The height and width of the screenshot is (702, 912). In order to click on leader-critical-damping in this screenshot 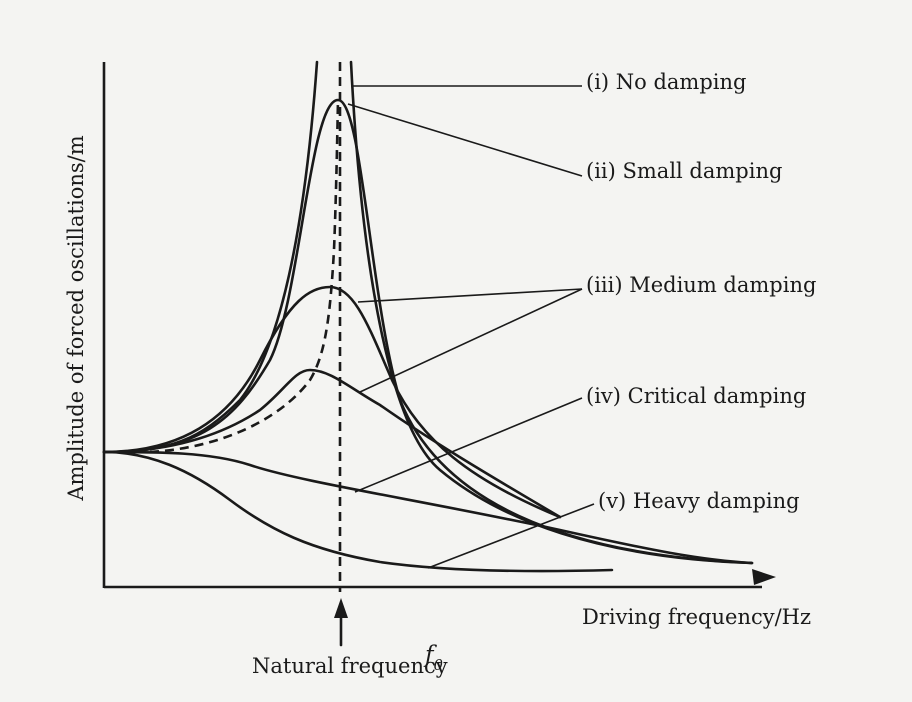, I will do `click(468, 445)`.